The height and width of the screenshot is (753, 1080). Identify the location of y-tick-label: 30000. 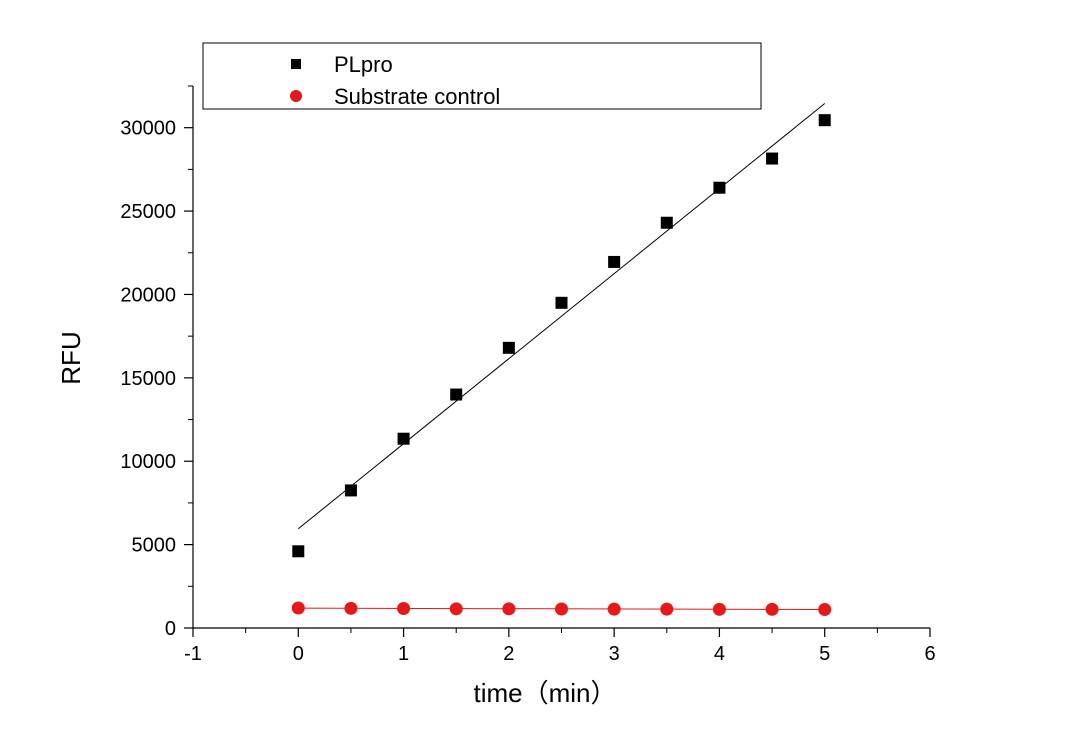
(148, 129).